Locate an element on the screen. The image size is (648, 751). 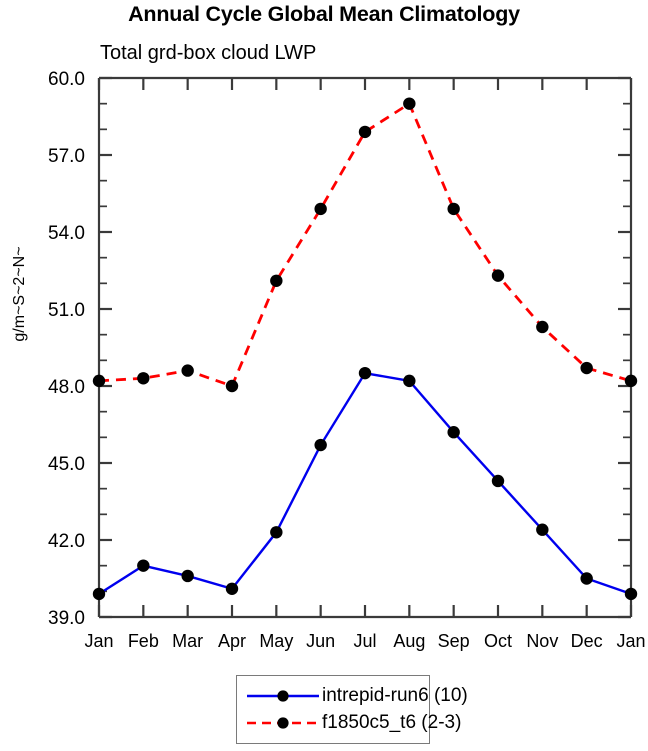
x-tick-label: Nov is located at coordinates (542, 641).